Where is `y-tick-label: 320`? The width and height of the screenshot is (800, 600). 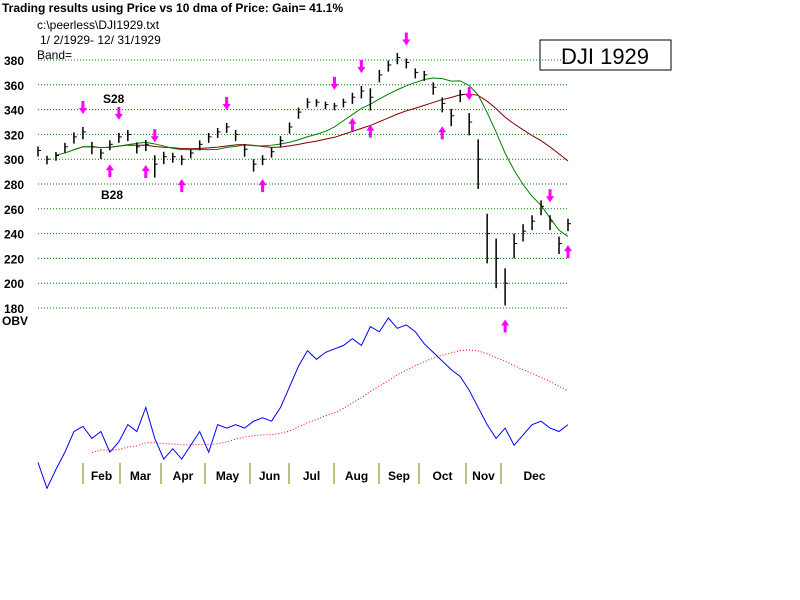
y-tick-label: 320 is located at coordinates (14, 135).